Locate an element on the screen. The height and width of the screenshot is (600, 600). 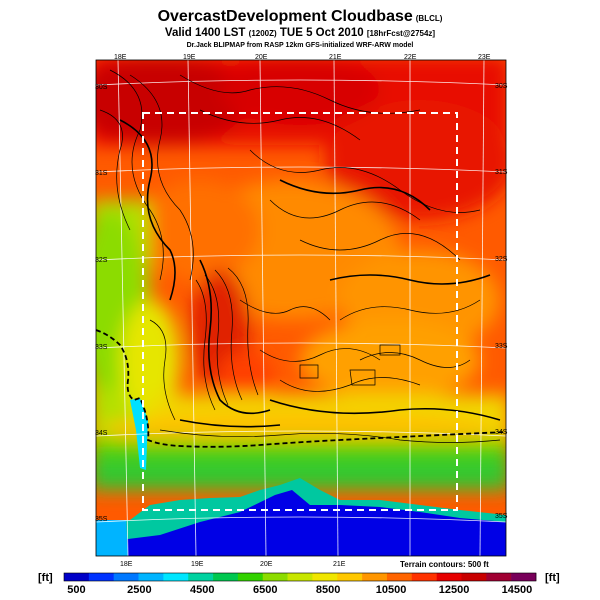
colorbar-tick-label: 14500 is located at coordinates (517, 590).